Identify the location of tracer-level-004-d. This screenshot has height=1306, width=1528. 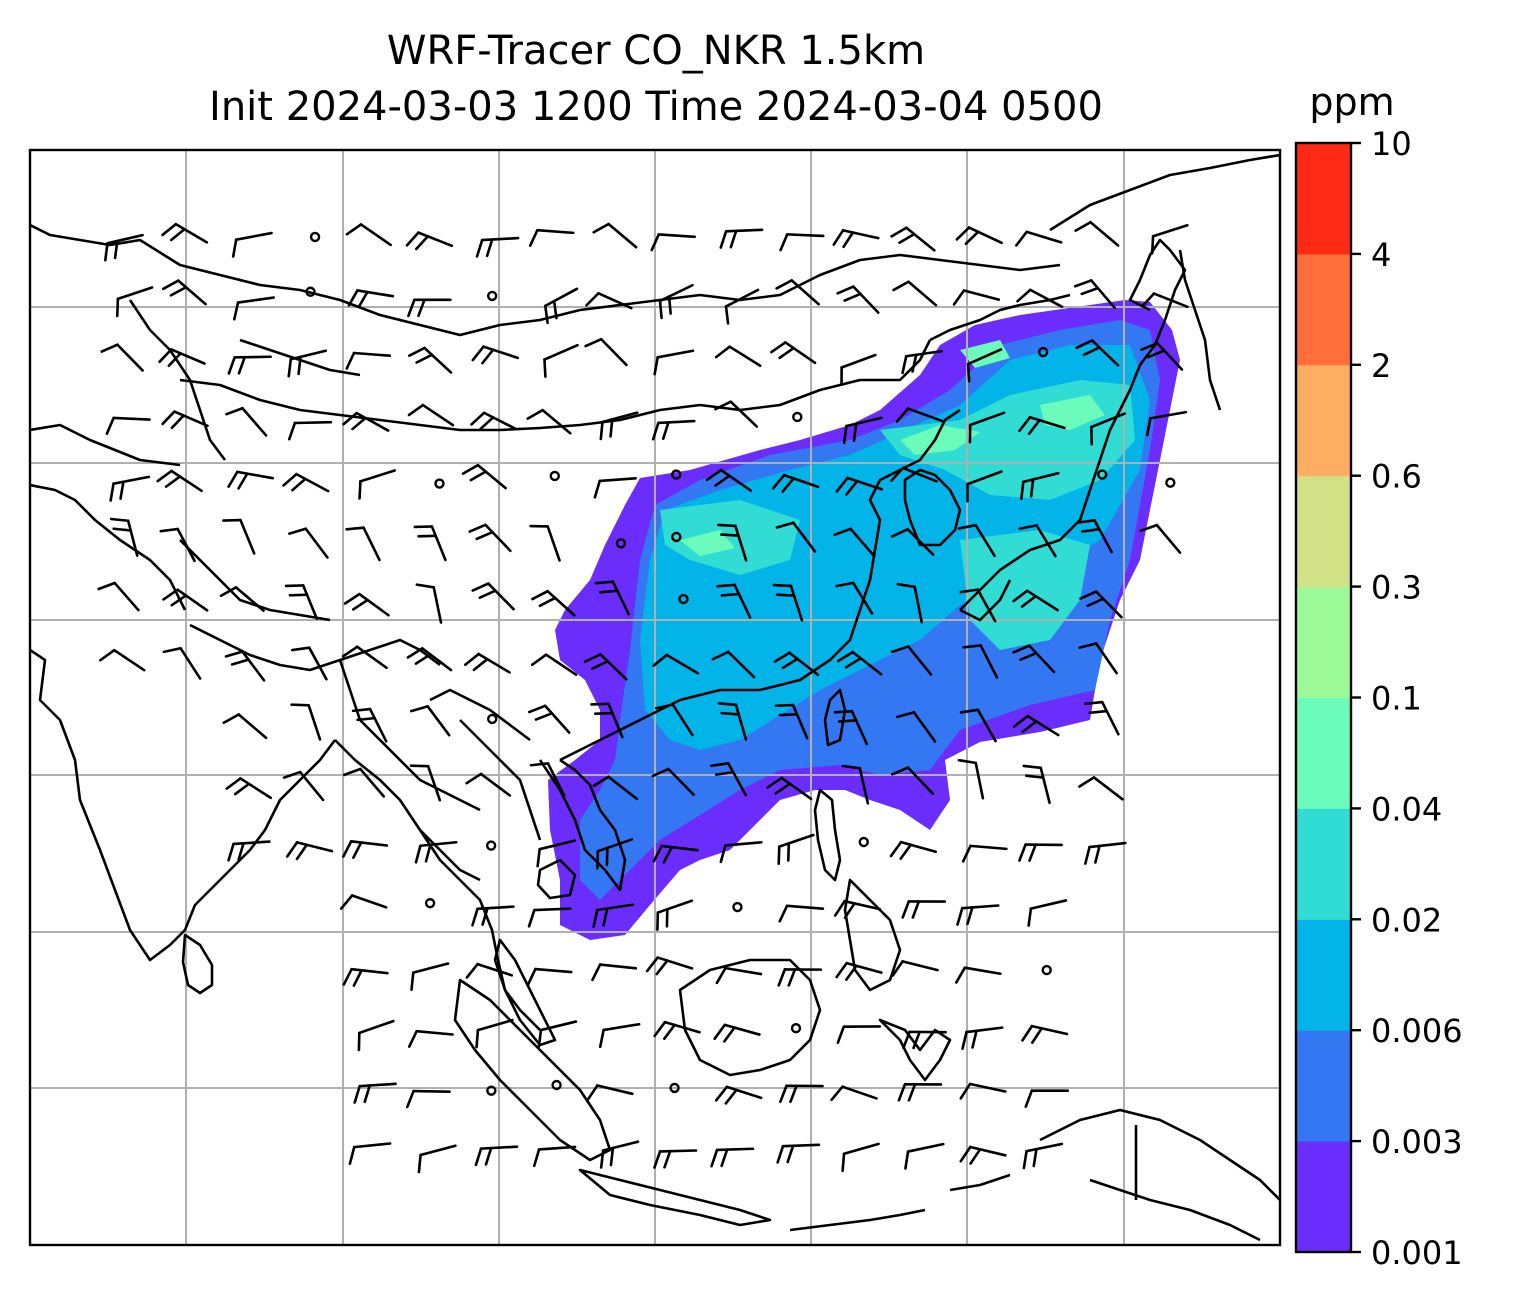
(707, 543).